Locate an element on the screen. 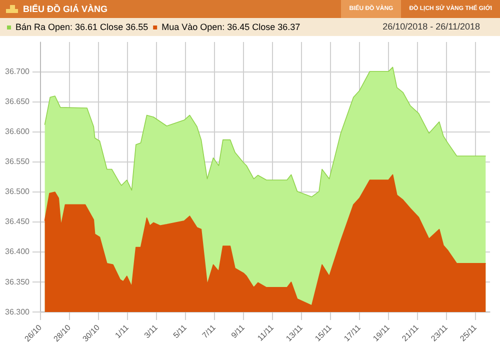 This screenshot has height=347, width=500. x-tick-label: 1/11 is located at coordinates (122, 331).